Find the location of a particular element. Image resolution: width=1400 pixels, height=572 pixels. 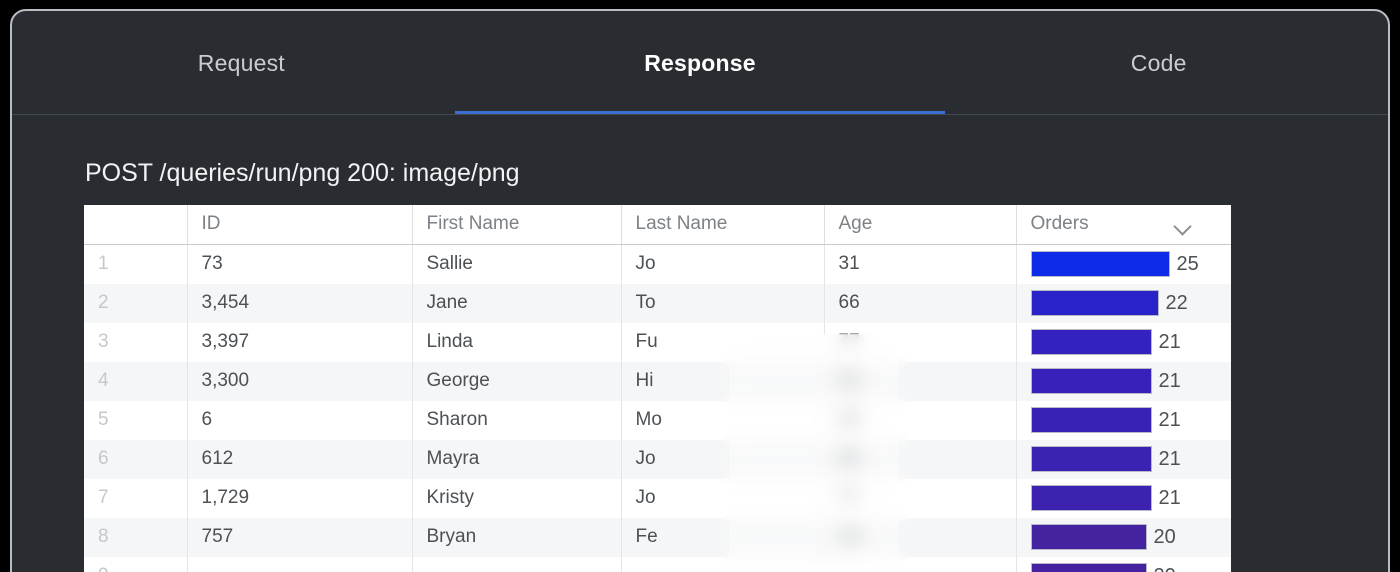

table-row: 8 757 Bryan Fe 18 20 is located at coordinates (658, 537).